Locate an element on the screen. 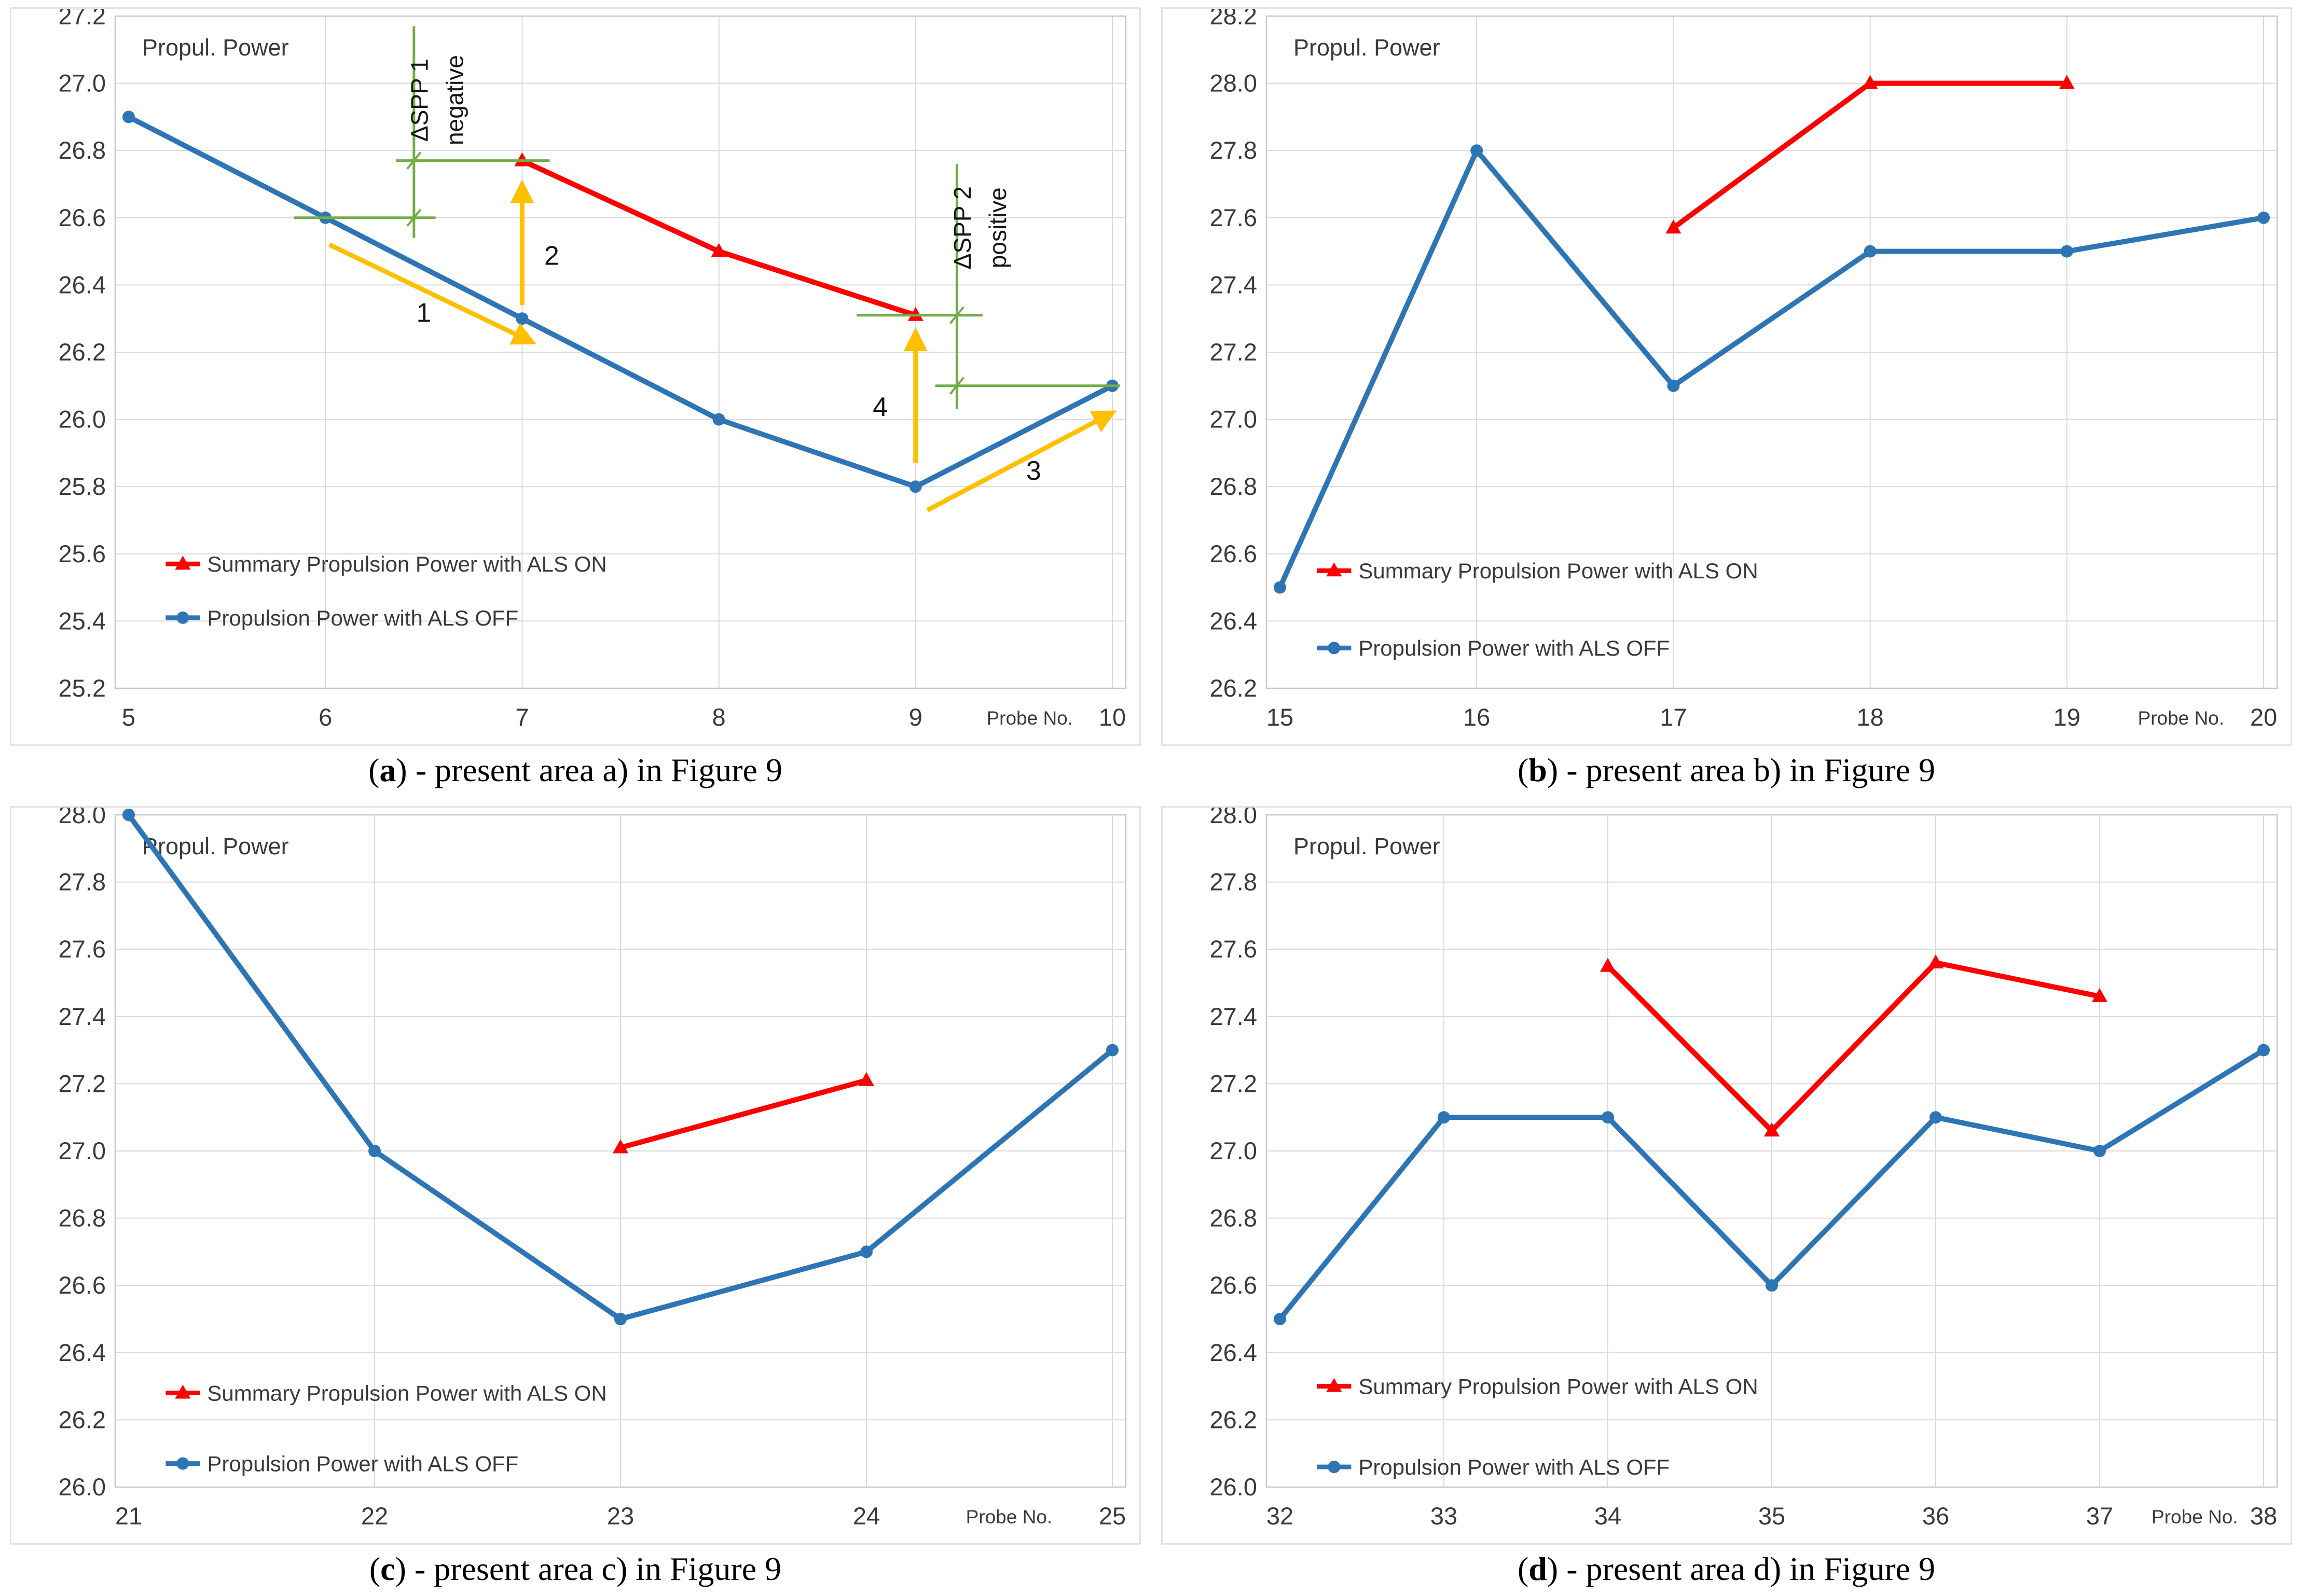  svg-text: 25.6 is located at coordinates (82, 553).